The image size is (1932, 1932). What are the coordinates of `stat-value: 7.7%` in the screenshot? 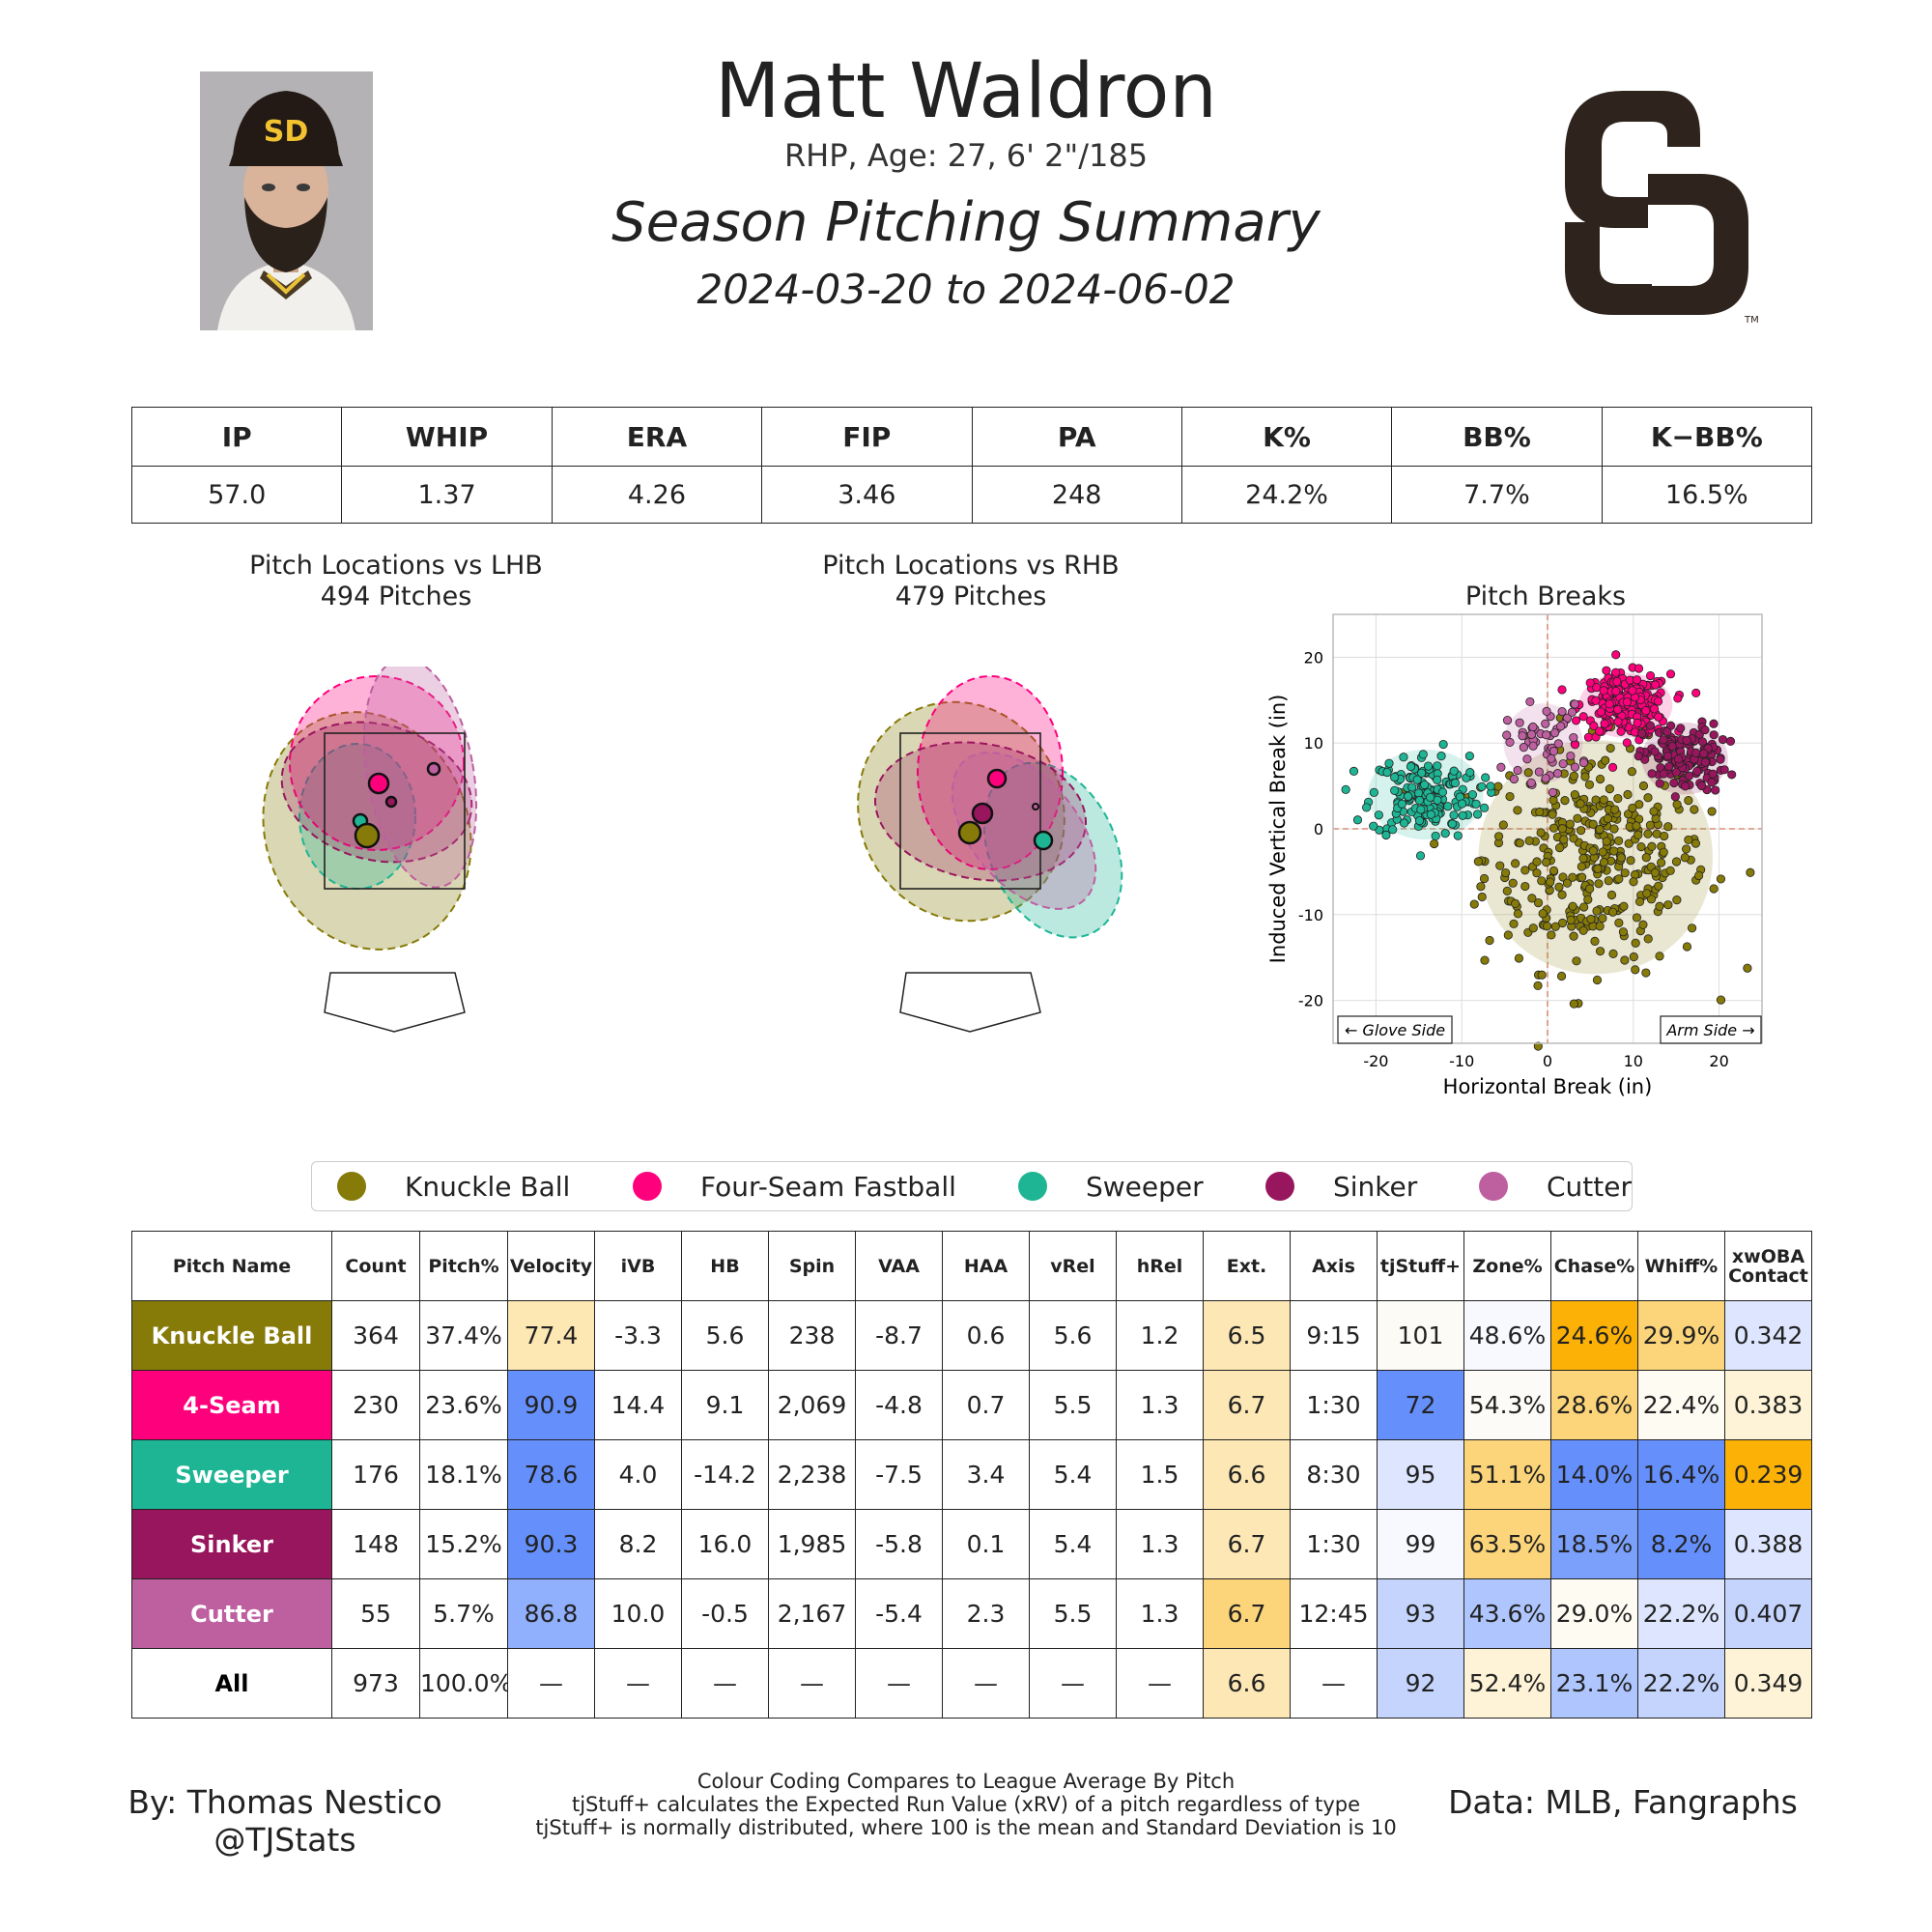 It's located at (1497, 495).